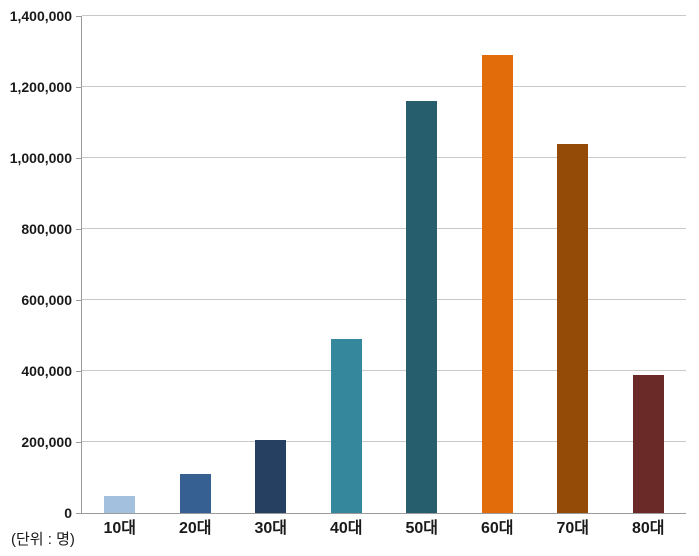  Describe the element at coordinates (384, 513) in the screenshot. I see `x-axis-line` at that location.